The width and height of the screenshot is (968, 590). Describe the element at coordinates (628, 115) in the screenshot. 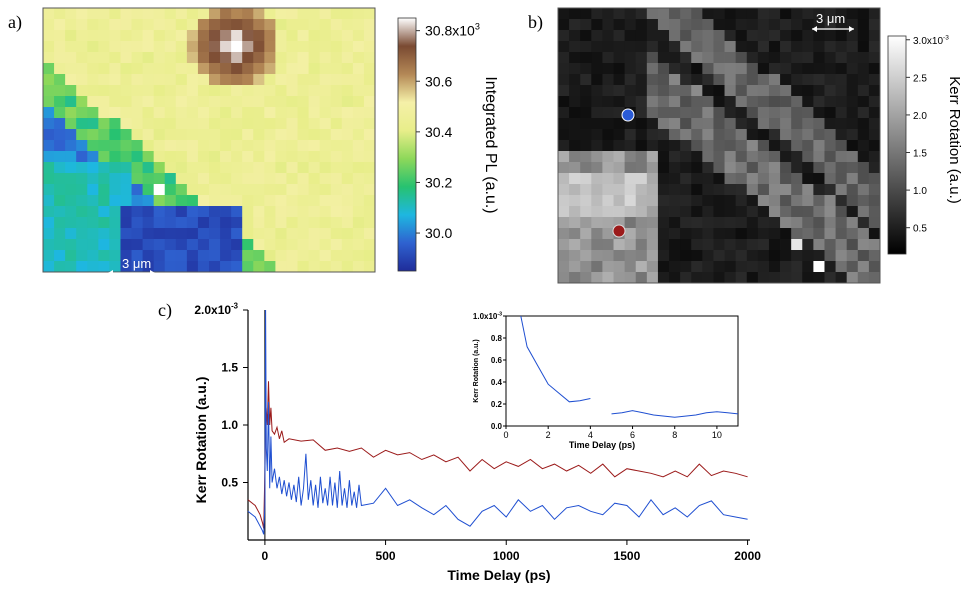

I see `kerr-marker-blue` at that location.